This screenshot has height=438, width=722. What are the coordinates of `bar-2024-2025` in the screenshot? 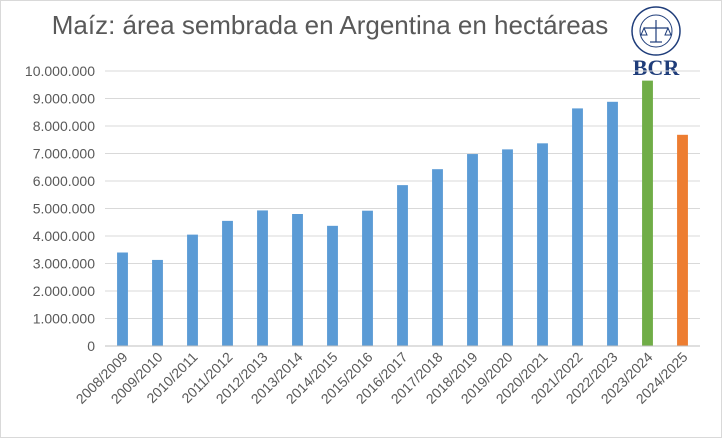 It's located at (682, 240).